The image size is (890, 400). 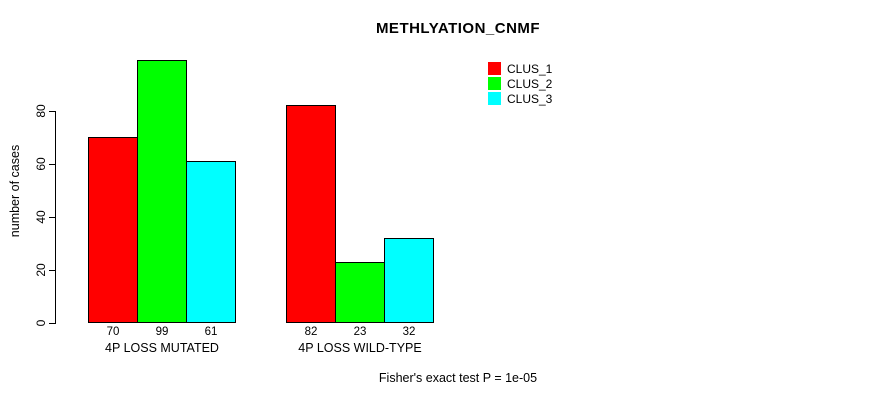 I want to click on y-axis-tick-label: 60, so click(x=41, y=163).